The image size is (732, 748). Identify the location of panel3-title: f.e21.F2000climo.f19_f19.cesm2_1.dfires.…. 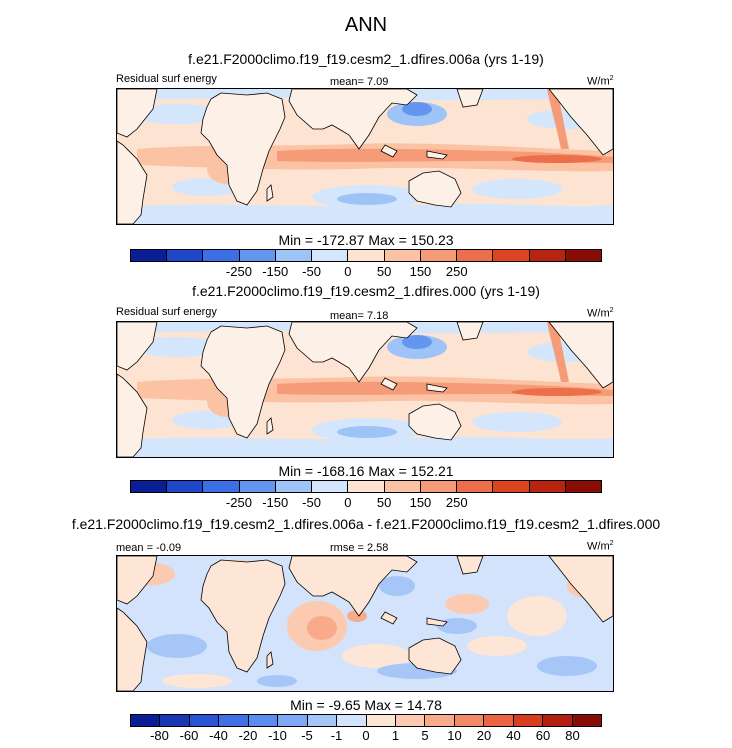
(366, 524).